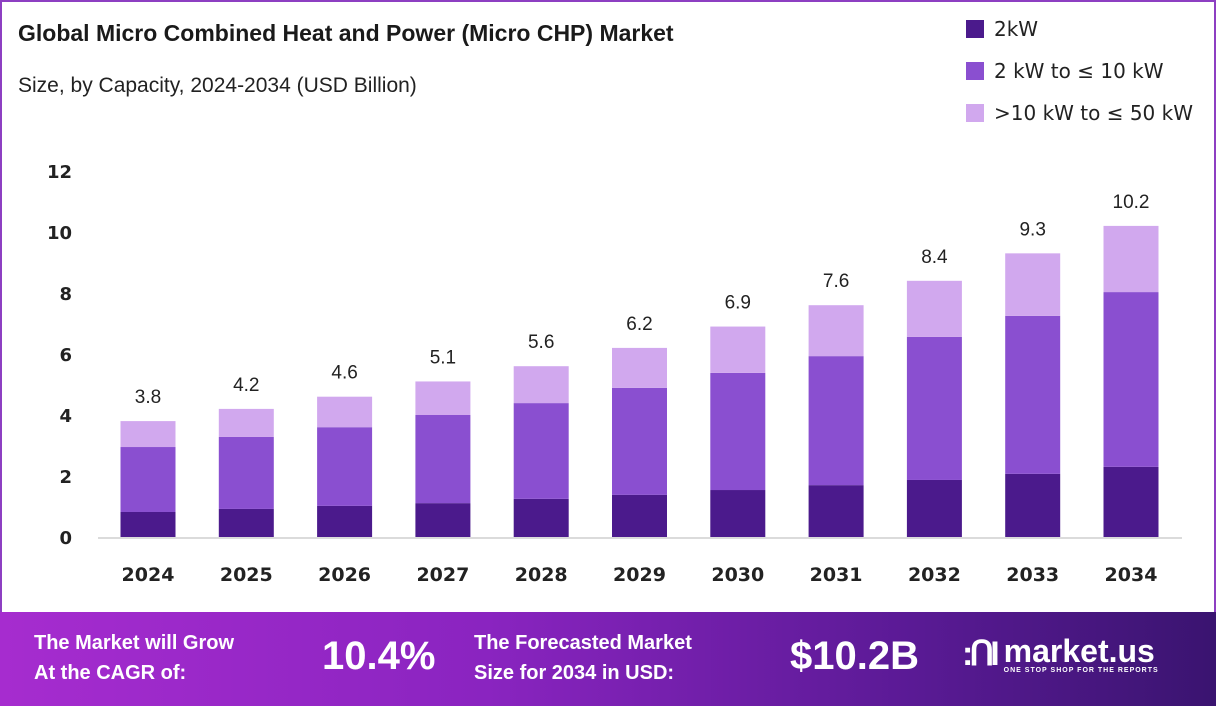 Image resolution: width=1216 pixels, height=706 pixels. I want to click on legend-item-2-10kw: 2 kW to ≤ 10 kW, so click(1079, 71).